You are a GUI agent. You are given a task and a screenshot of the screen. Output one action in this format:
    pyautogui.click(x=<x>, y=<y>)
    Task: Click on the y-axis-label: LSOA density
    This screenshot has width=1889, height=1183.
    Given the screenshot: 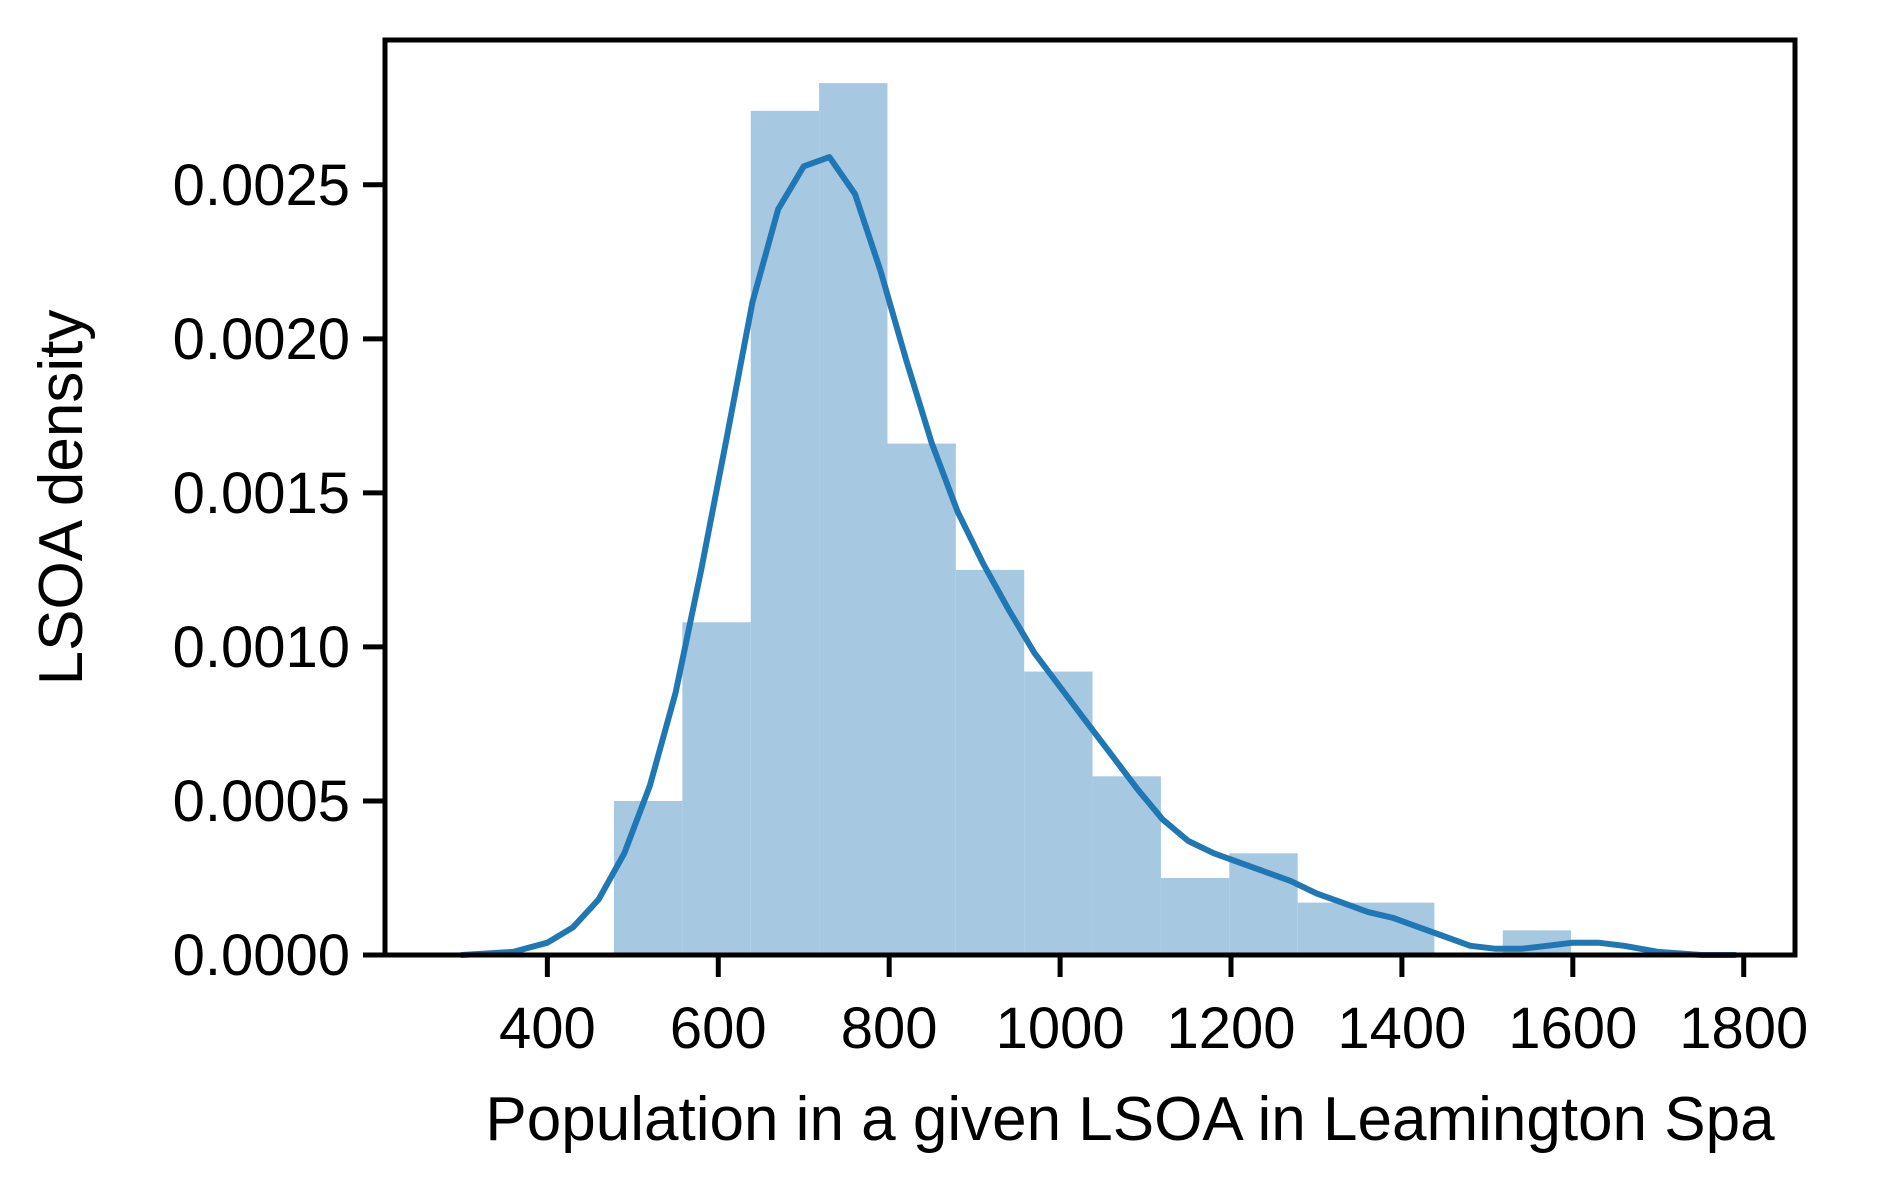 What is the action you would take?
    pyautogui.click(x=61, y=498)
    